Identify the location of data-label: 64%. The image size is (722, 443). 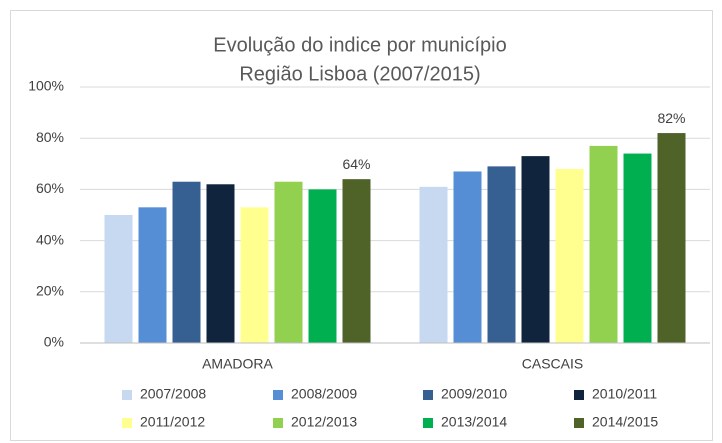
(356, 164).